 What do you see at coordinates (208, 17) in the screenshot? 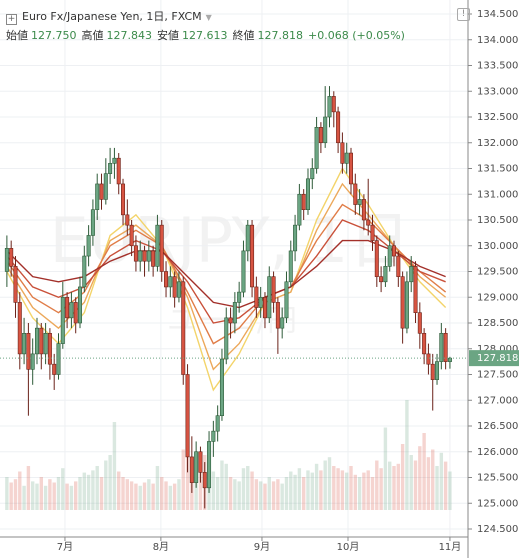
I see `dropdown-icon: ▼` at bounding box center [208, 17].